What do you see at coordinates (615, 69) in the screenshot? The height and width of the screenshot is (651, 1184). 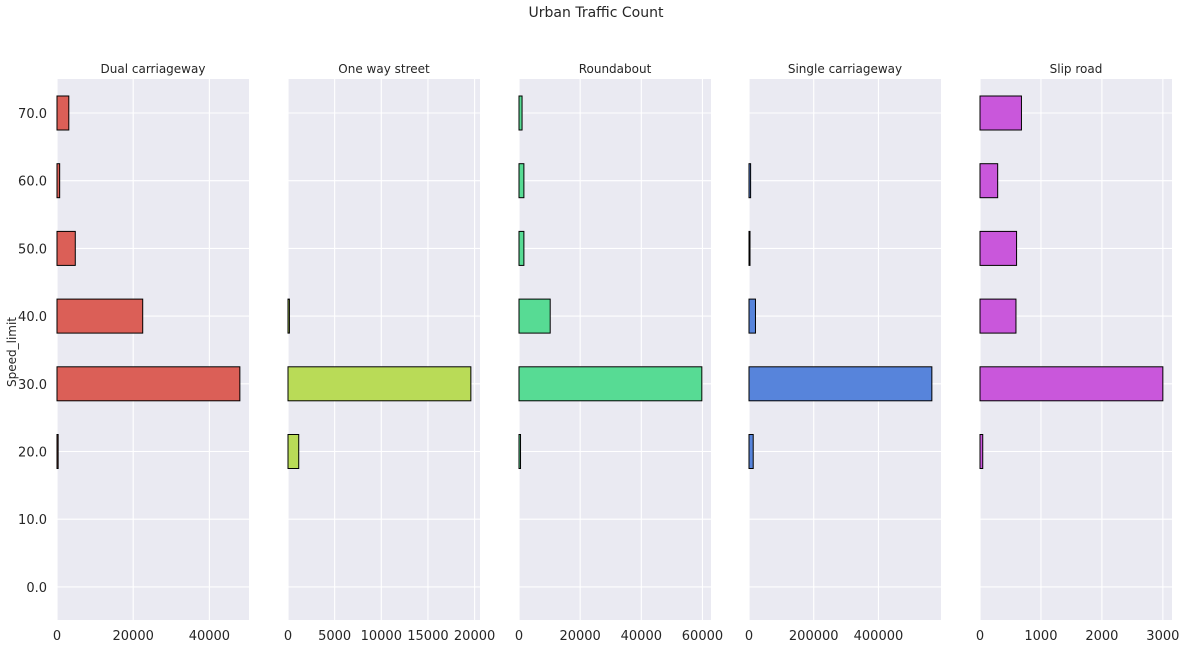 I see `panel-title: Roundabout` at bounding box center [615, 69].